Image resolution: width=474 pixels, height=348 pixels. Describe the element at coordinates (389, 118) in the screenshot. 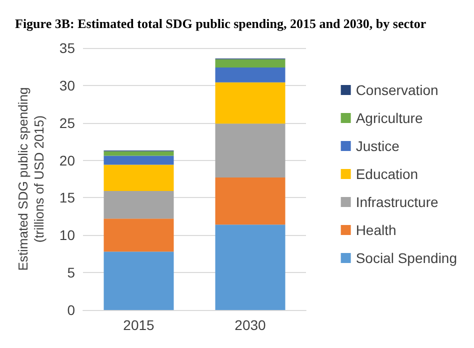

I see `legend-label: Agriculture` at that location.